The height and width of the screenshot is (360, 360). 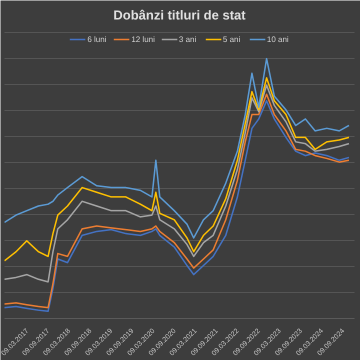 I want to click on chart-title: Dobânzi titluri de stat, so click(x=179, y=15).